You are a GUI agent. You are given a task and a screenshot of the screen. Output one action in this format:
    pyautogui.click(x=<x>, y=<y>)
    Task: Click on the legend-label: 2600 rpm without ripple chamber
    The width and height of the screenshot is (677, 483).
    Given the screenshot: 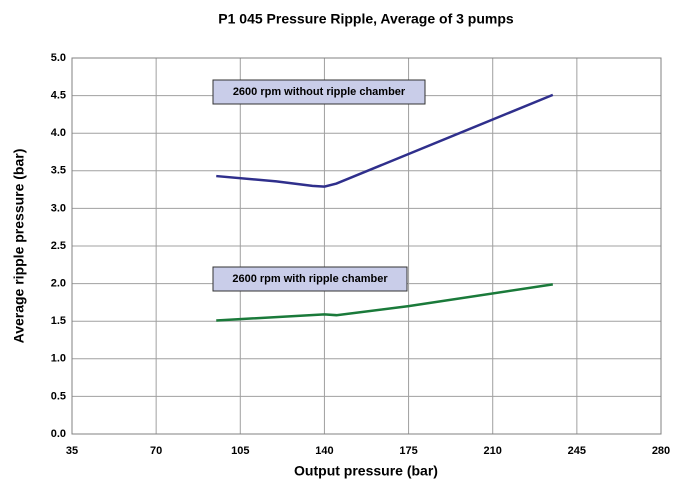 What is the action you would take?
    pyautogui.click(x=319, y=92)
    